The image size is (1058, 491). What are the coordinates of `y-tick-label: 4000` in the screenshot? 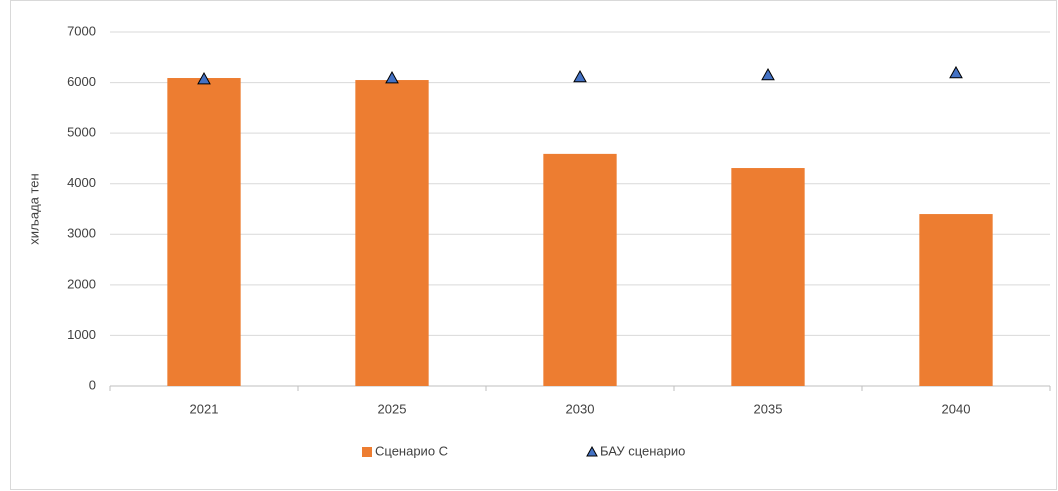 It's located at (81, 182).